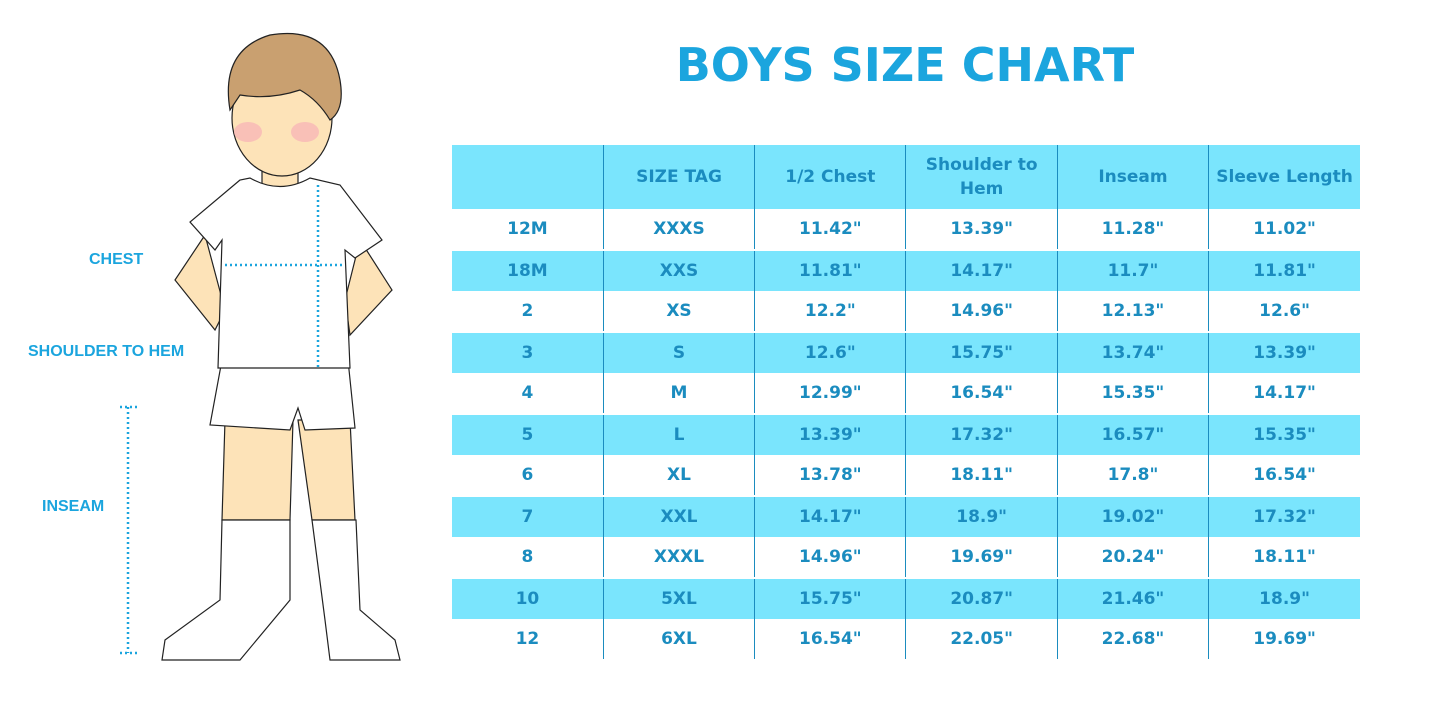 Image resolution: width=1445 pixels, height=723 pixels. I want to click on table-cell: 12.99", so click(830, 393).